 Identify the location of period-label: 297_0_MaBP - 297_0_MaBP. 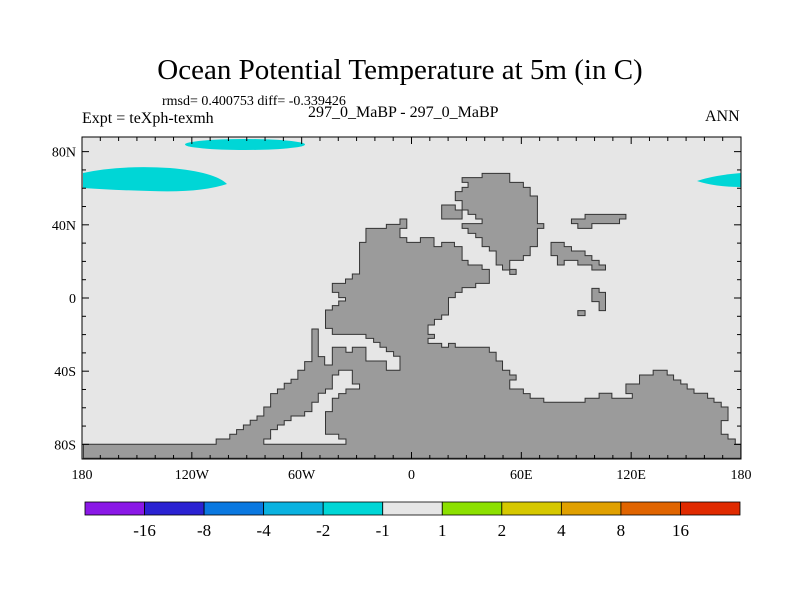
(403, 112).